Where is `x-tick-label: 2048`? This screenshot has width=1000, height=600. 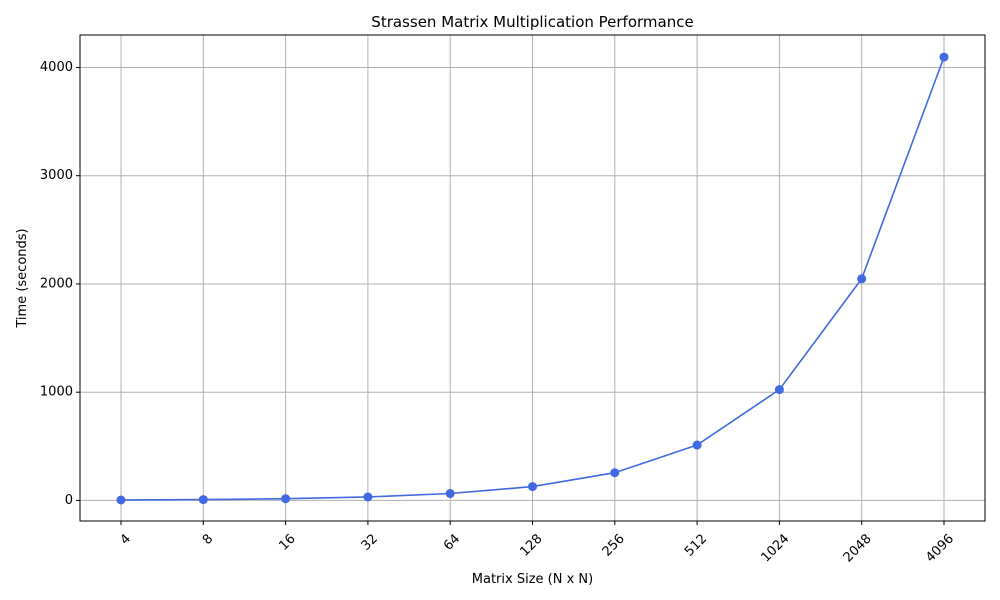
x-tick-label: 2048 is located at coordinates (858, 548).